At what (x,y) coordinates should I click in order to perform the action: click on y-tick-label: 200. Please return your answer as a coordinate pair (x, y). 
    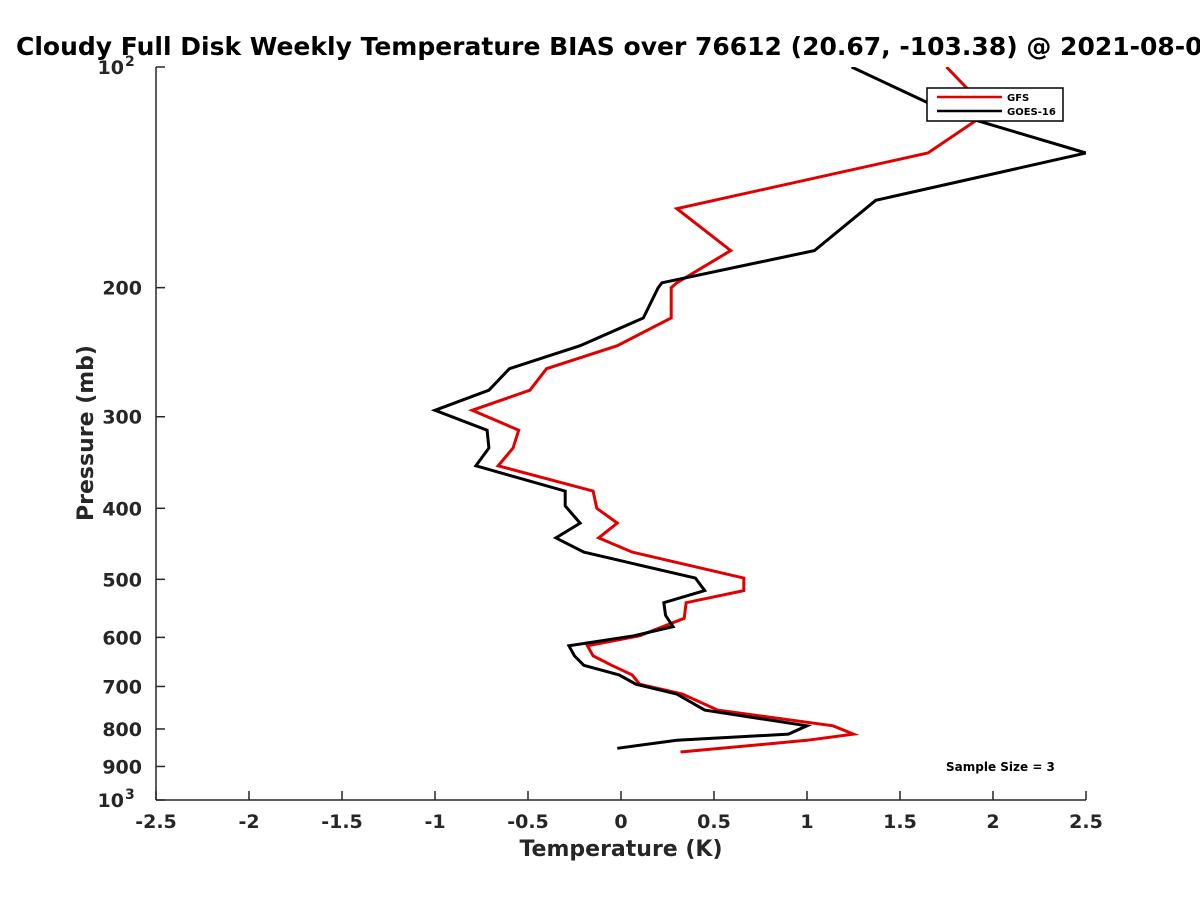
    Looking at the image, I should click on (122, 289).